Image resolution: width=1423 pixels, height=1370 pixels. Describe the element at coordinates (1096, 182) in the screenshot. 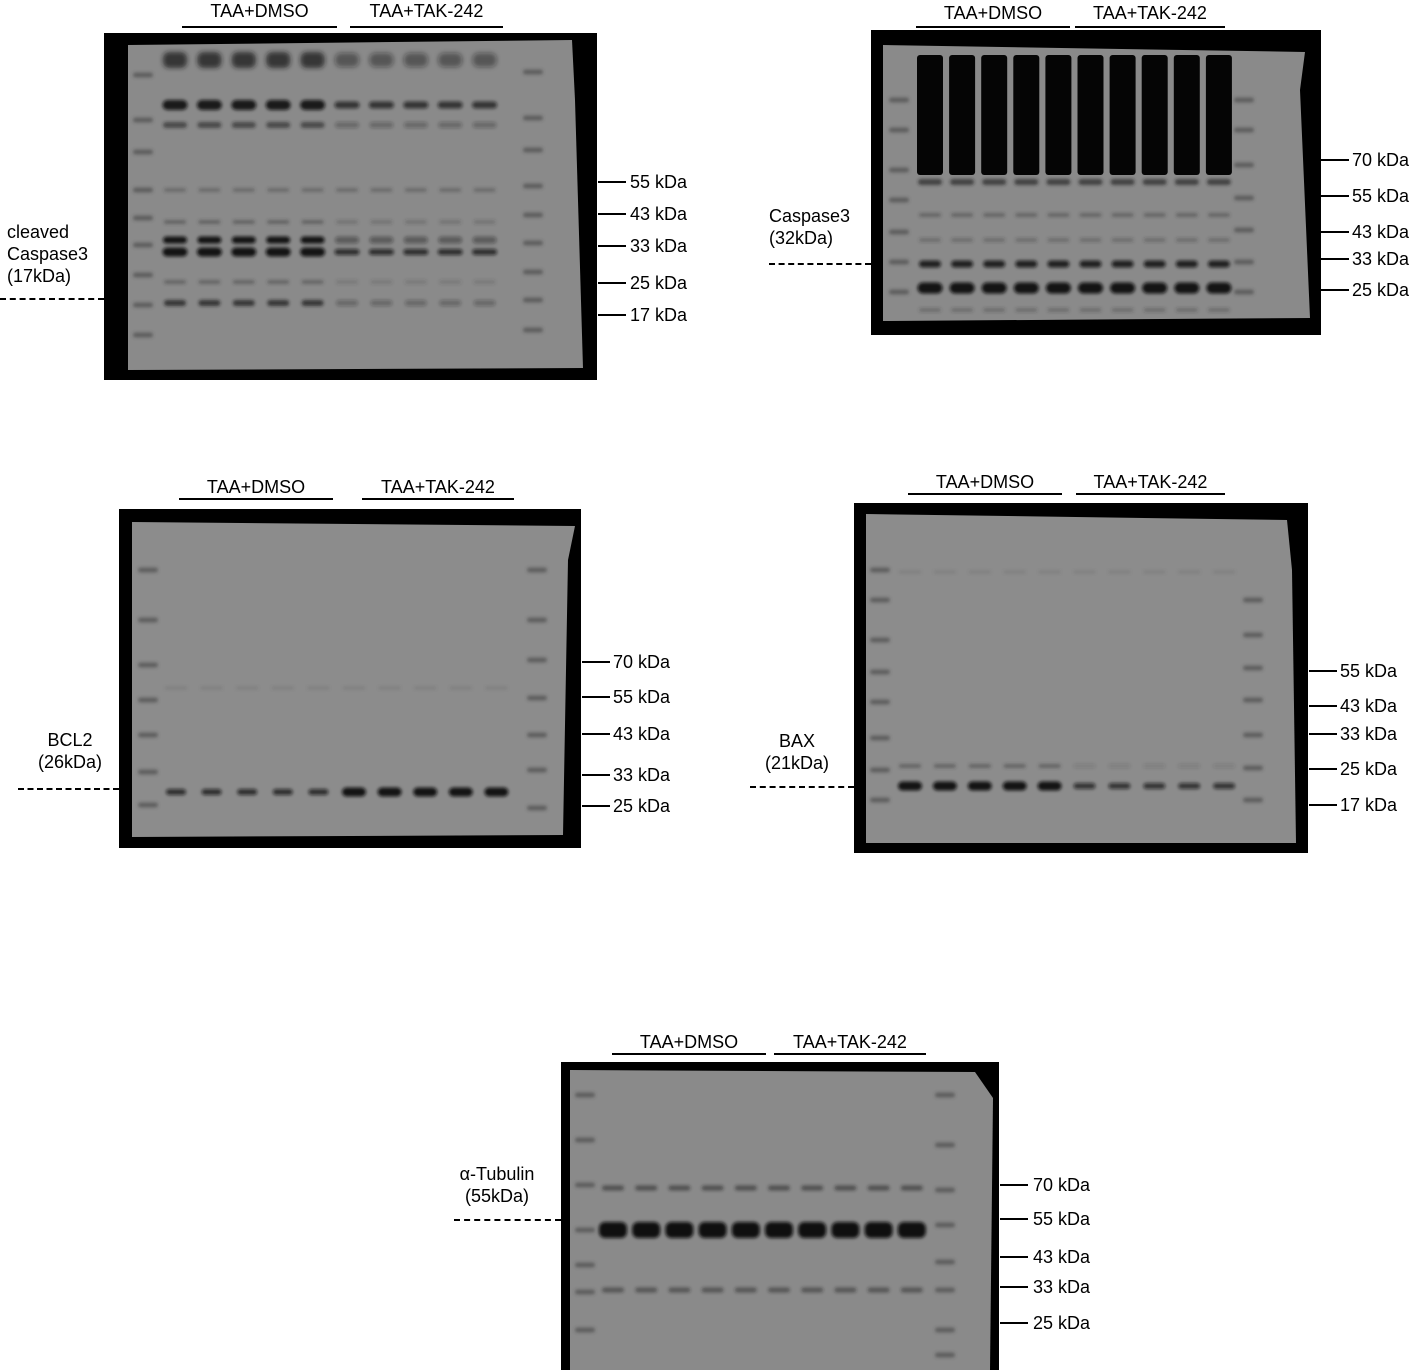

I see `blot-caspase3` at that location.